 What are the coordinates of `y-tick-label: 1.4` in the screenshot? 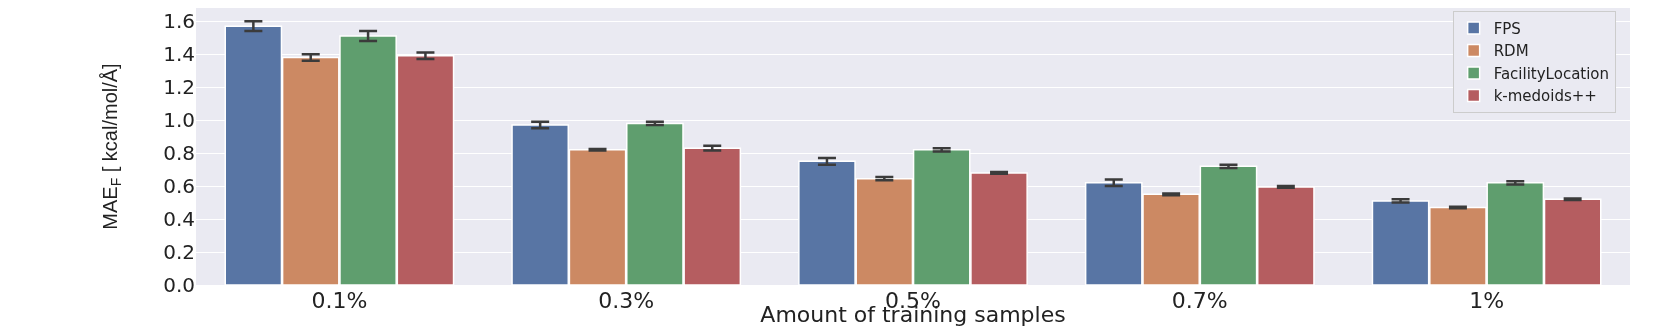 It's located at (179, 54).